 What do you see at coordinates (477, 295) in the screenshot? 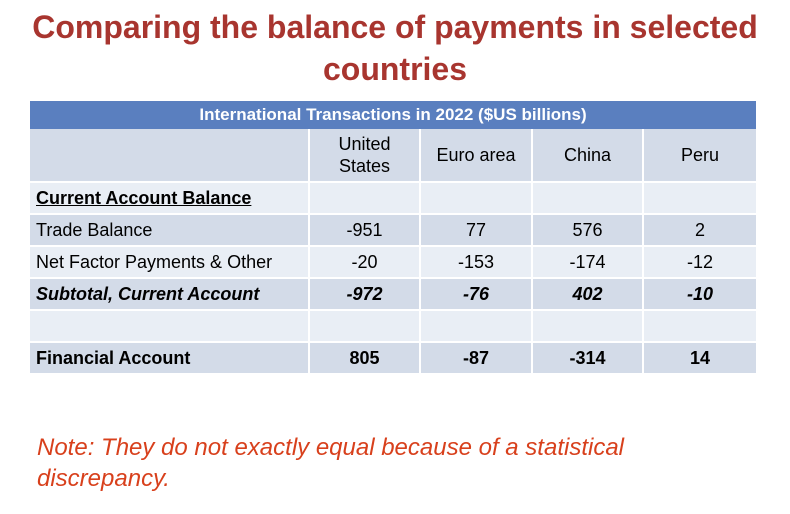
I see `subtotal-cell: -76` at bounding box center [477, 295].